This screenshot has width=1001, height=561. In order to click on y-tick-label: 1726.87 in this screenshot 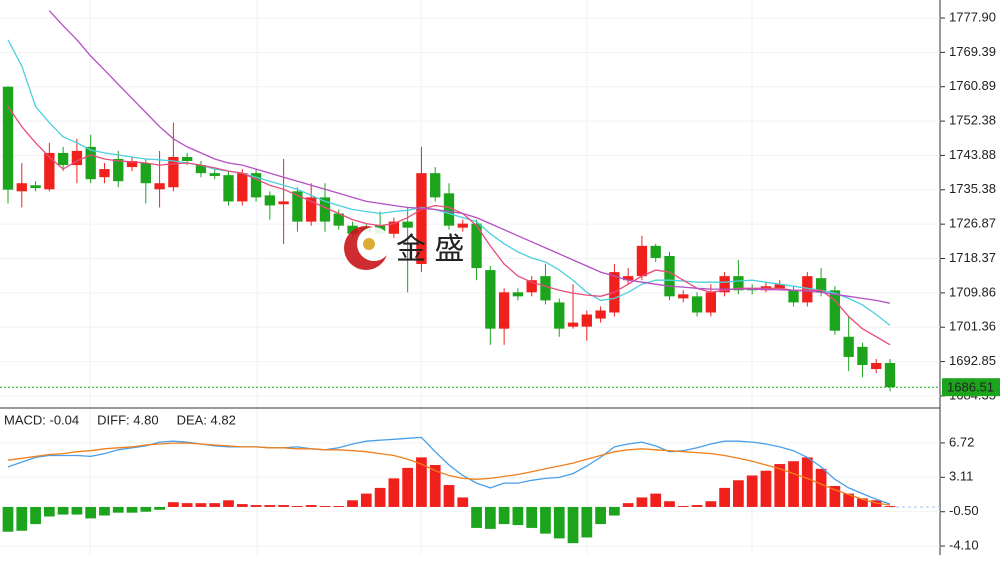, I will do `click(972, 223)`.